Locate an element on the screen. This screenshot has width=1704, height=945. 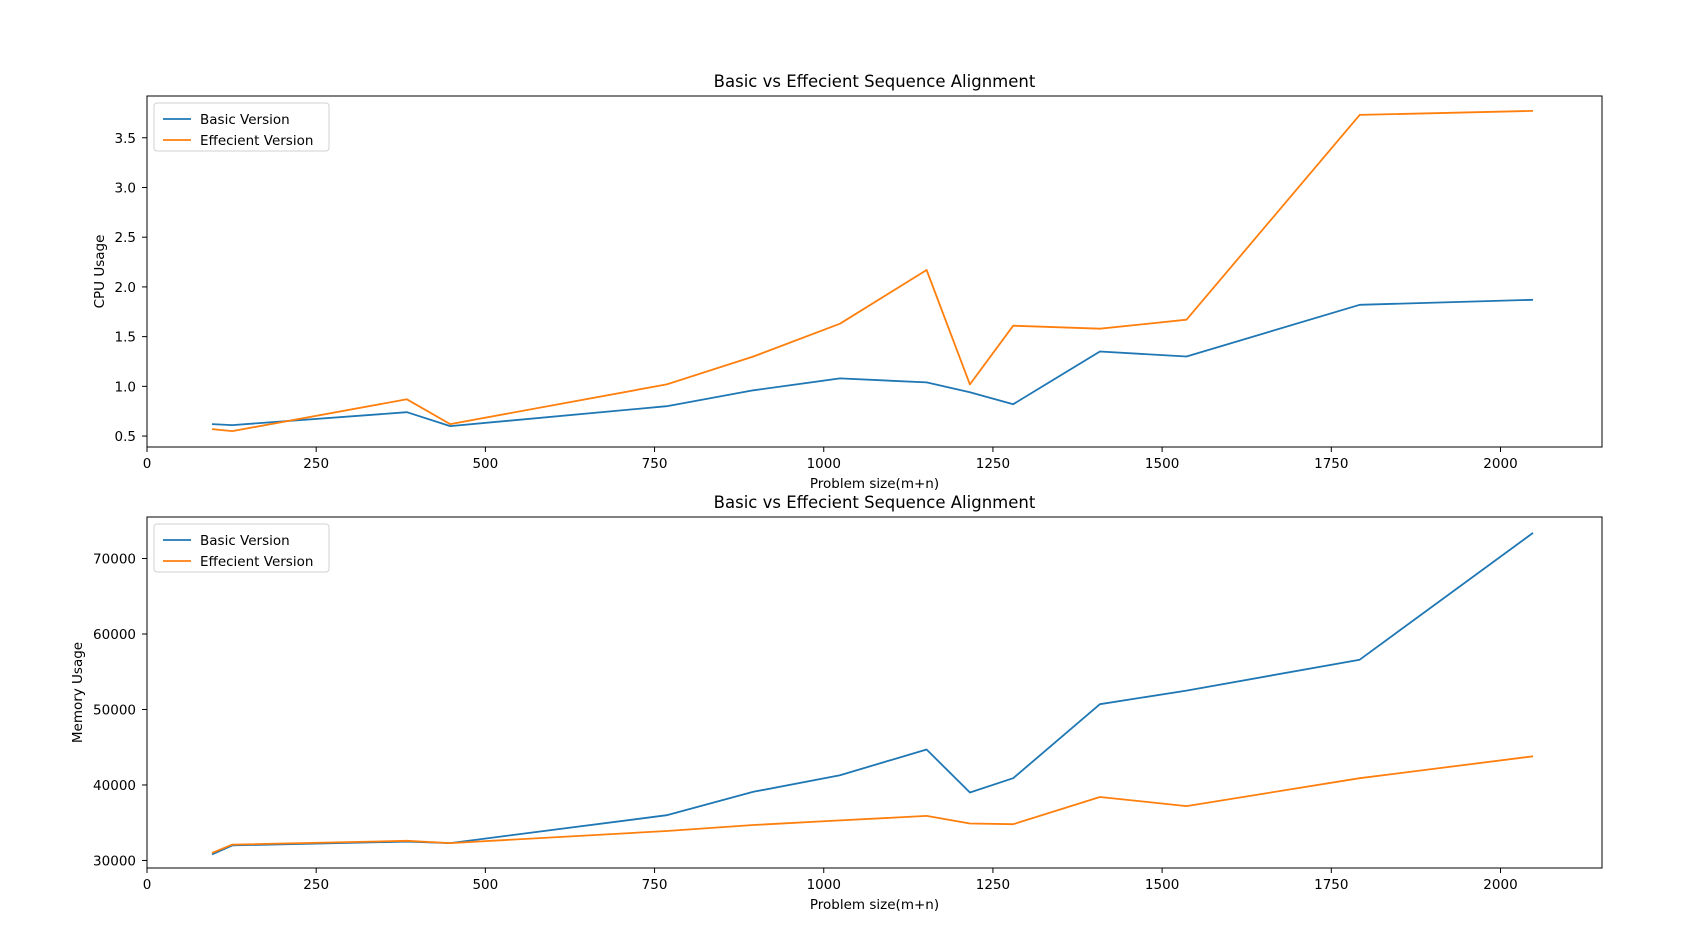
y-tick-label: 1.5 is located at coordinates (125, 338).